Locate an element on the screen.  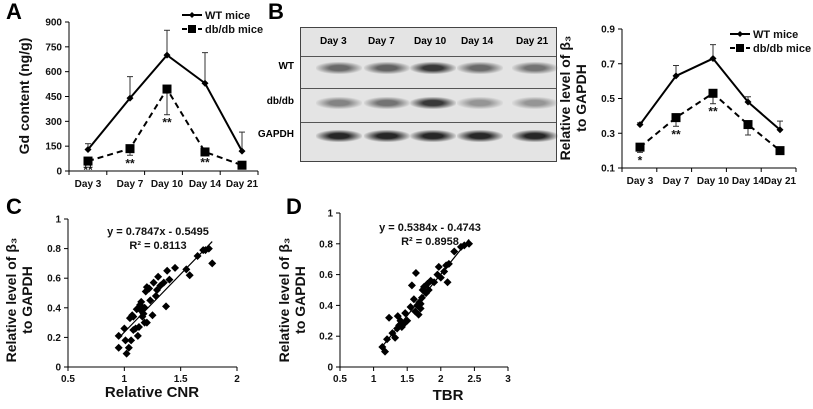
panel-label-b: B is located at coordinates (276, 12).